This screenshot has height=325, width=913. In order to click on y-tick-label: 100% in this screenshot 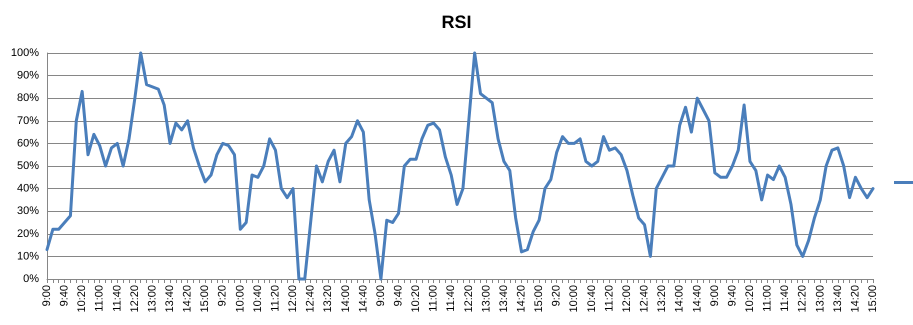, I will do `click(25, 53)`.